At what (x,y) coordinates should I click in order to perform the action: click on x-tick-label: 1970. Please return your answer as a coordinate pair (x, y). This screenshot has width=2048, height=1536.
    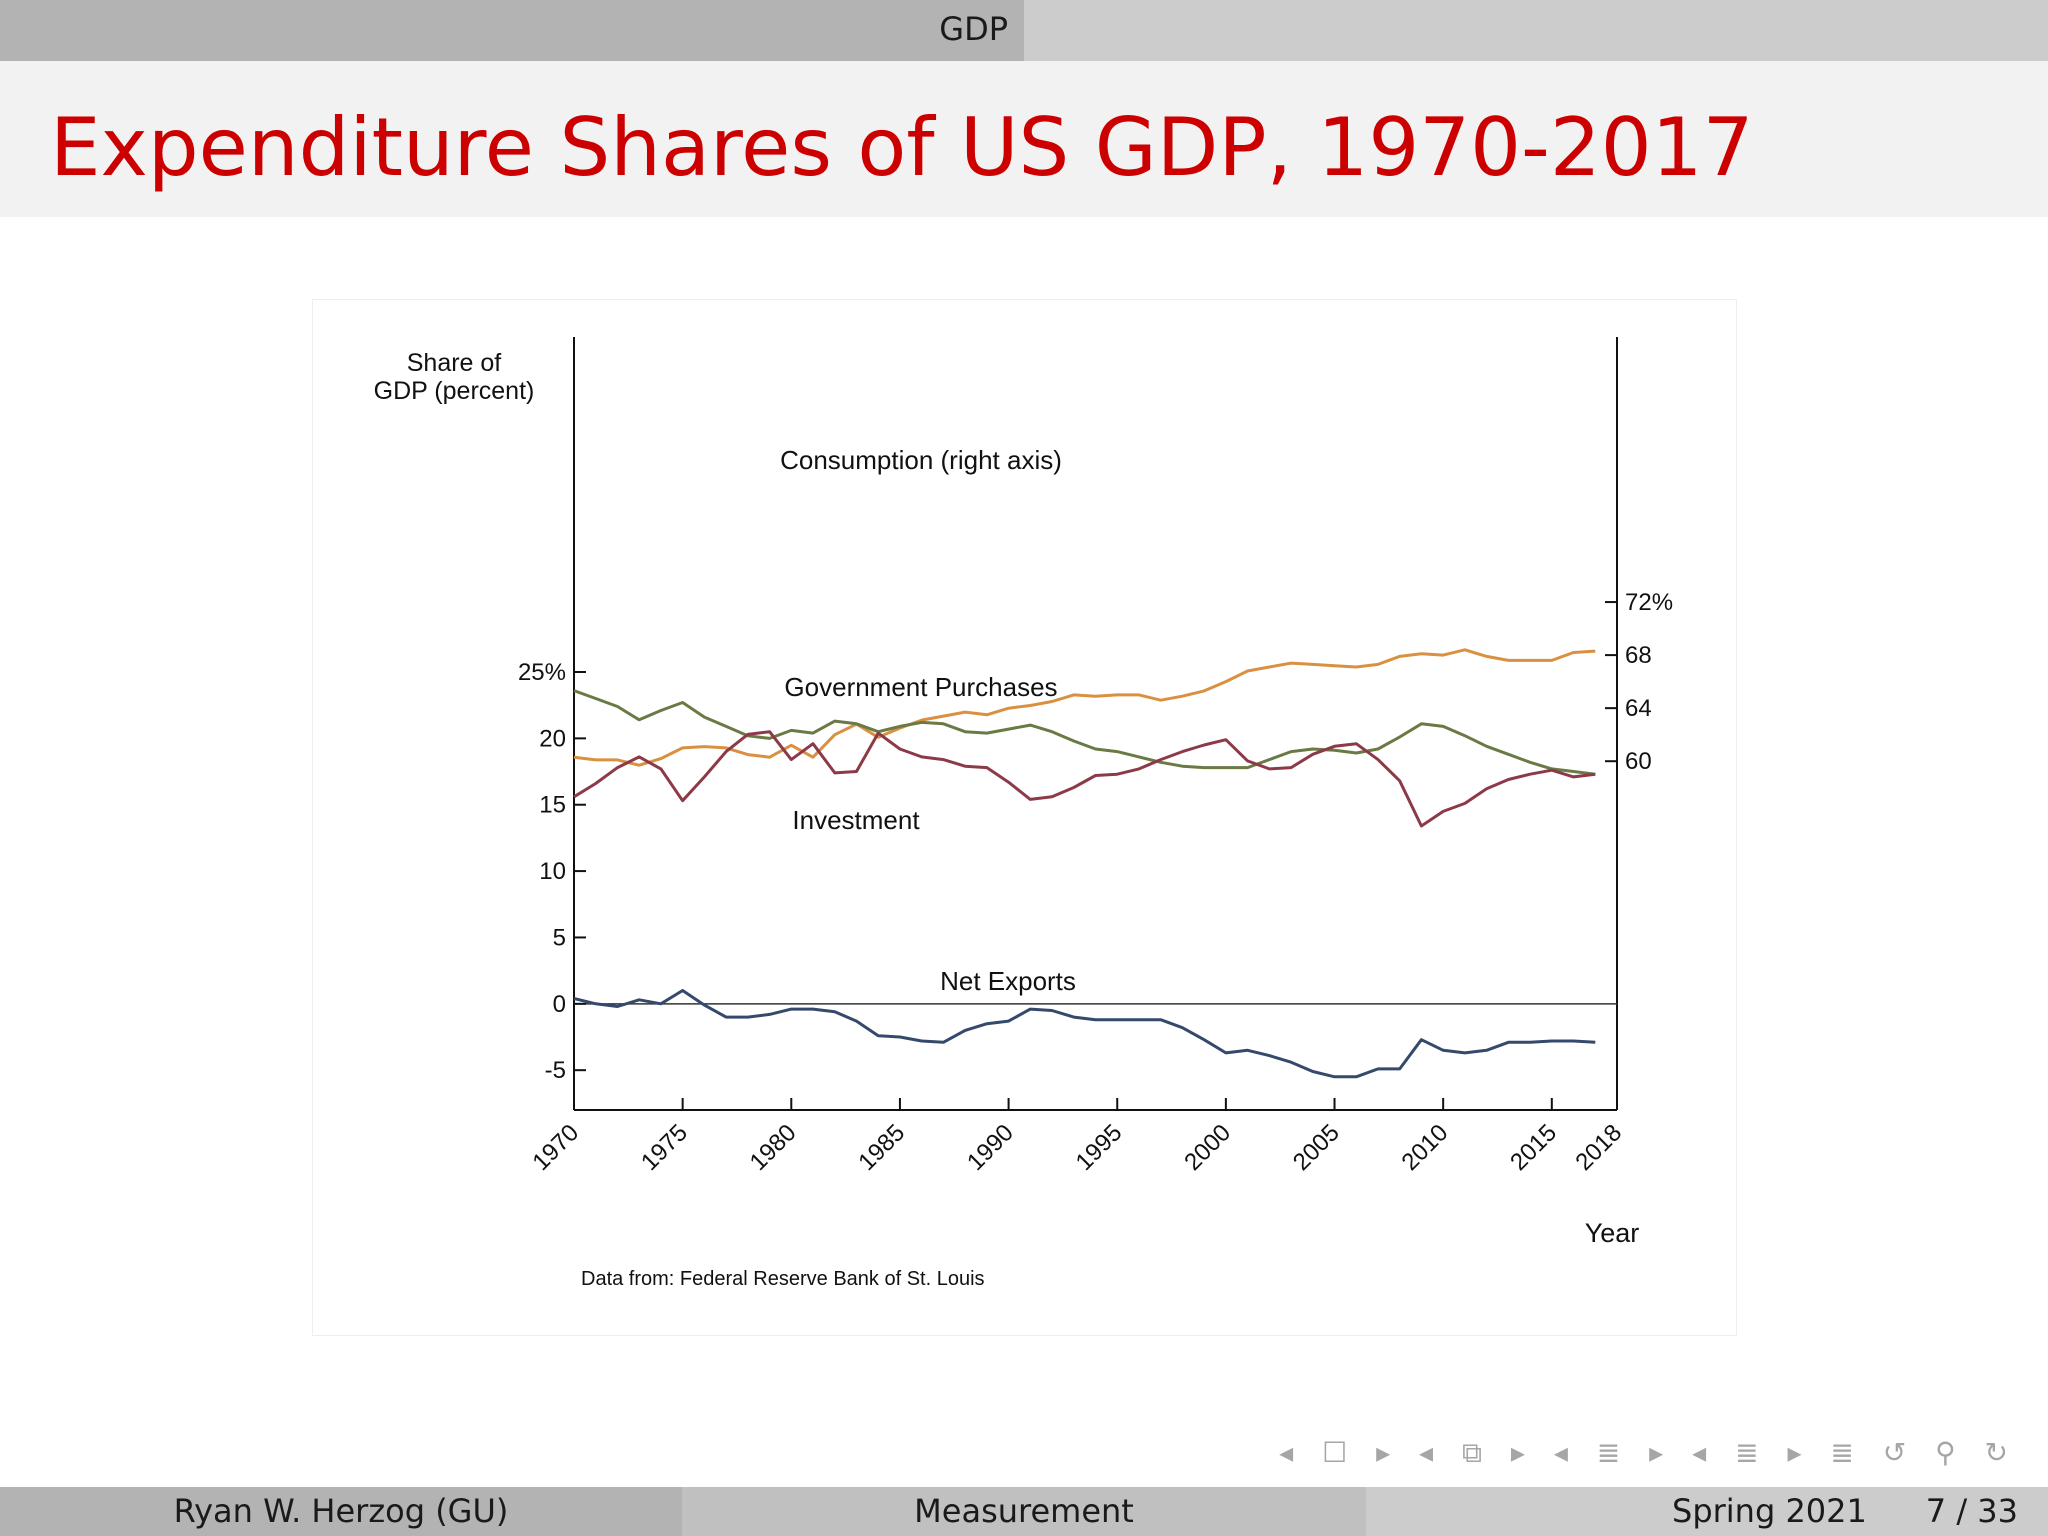
    Looking at the image, I should click on (555, 1147).